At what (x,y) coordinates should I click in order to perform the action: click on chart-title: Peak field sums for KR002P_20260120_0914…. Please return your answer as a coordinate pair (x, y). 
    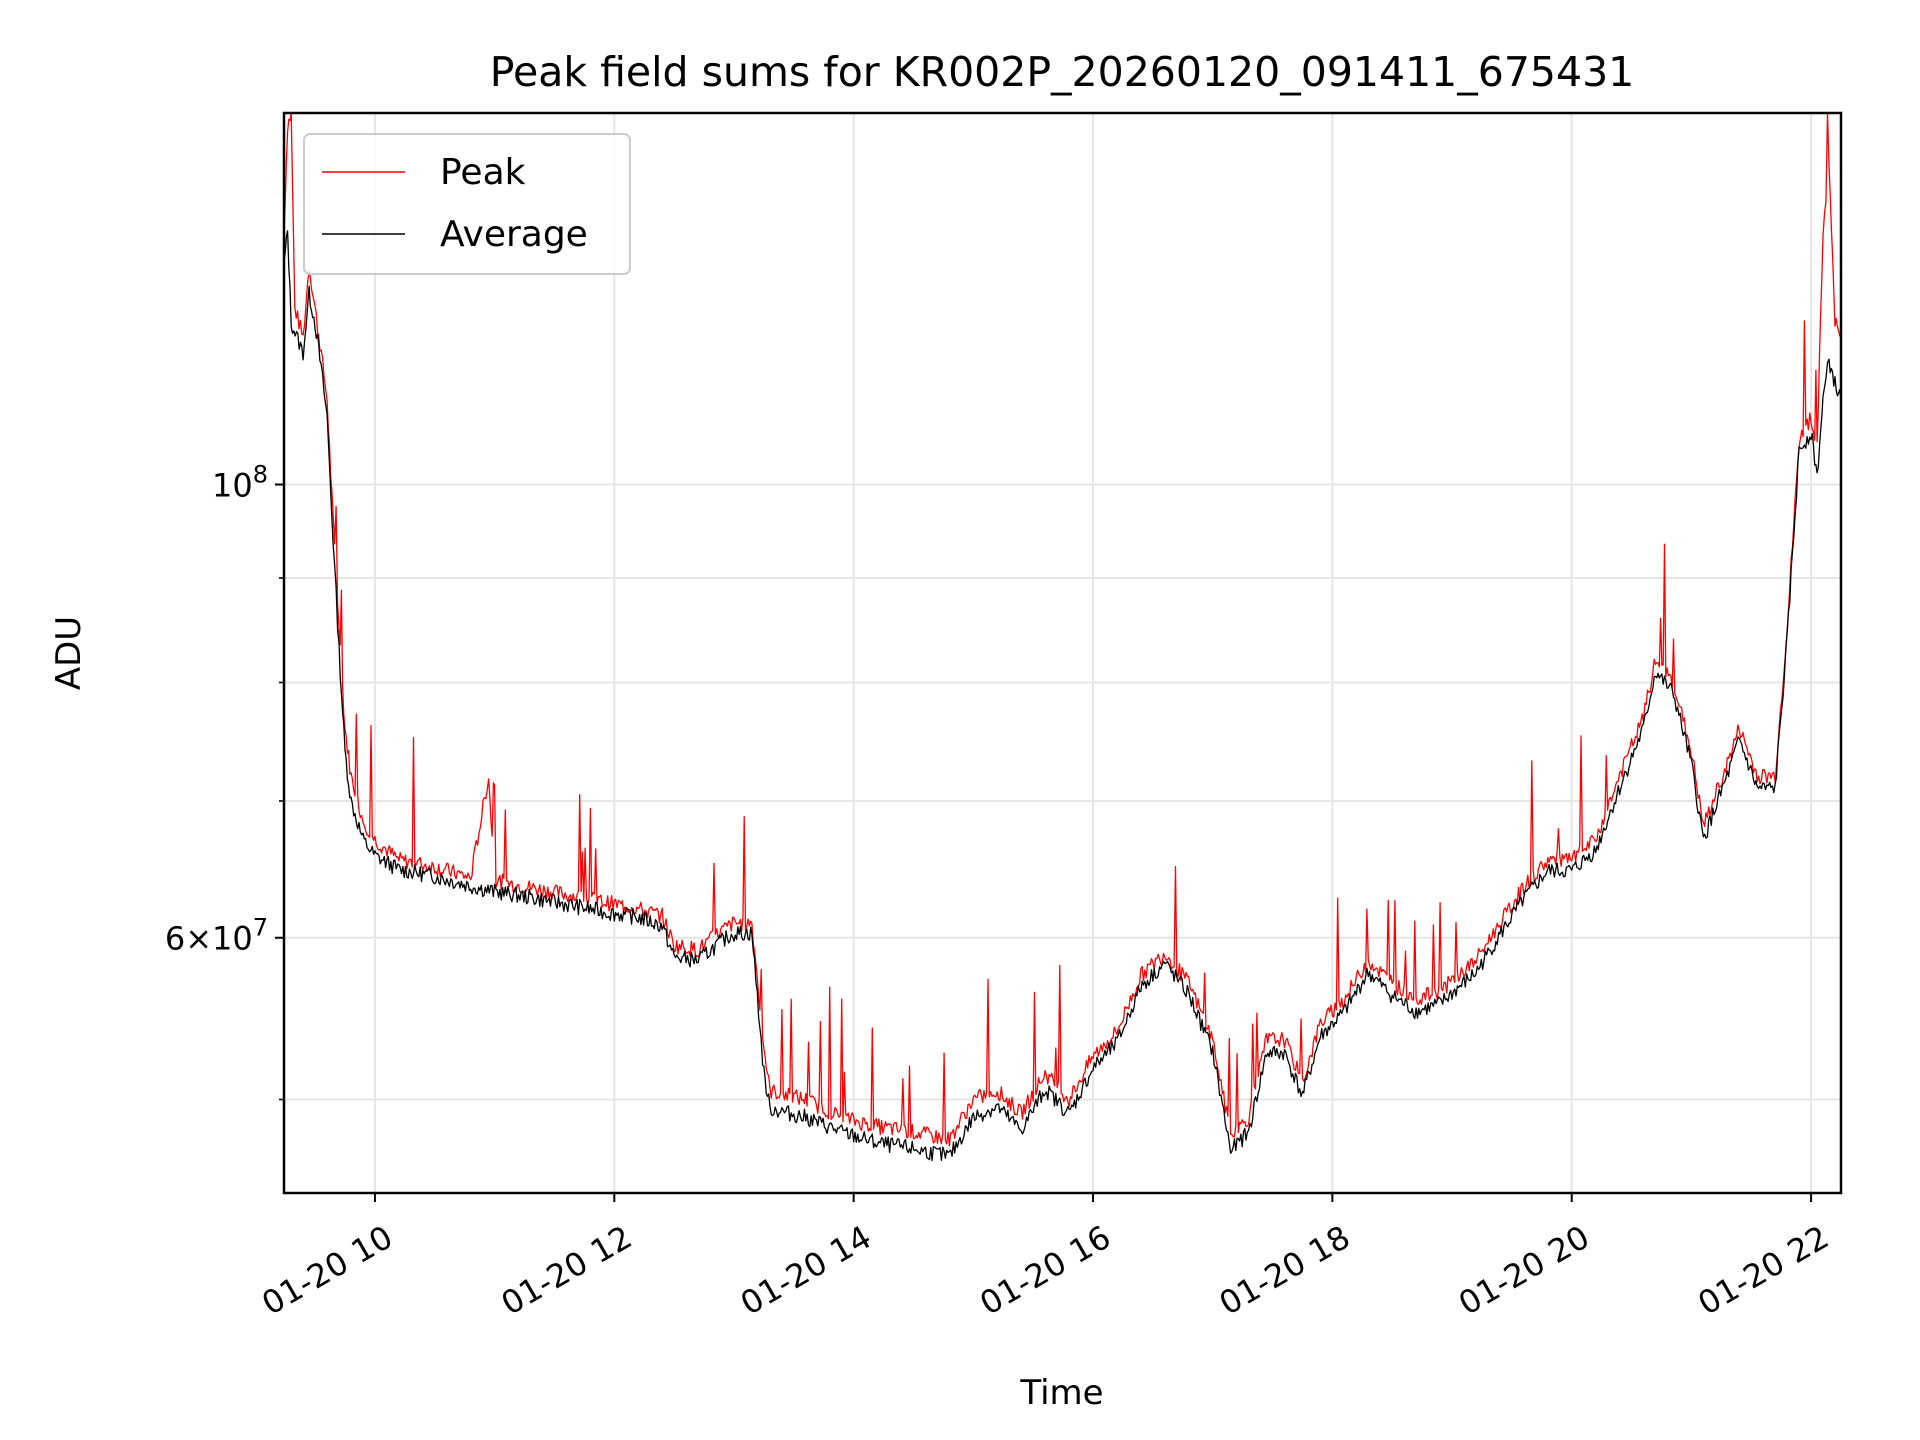
    Looking at the image, I should click on (1062, 72).